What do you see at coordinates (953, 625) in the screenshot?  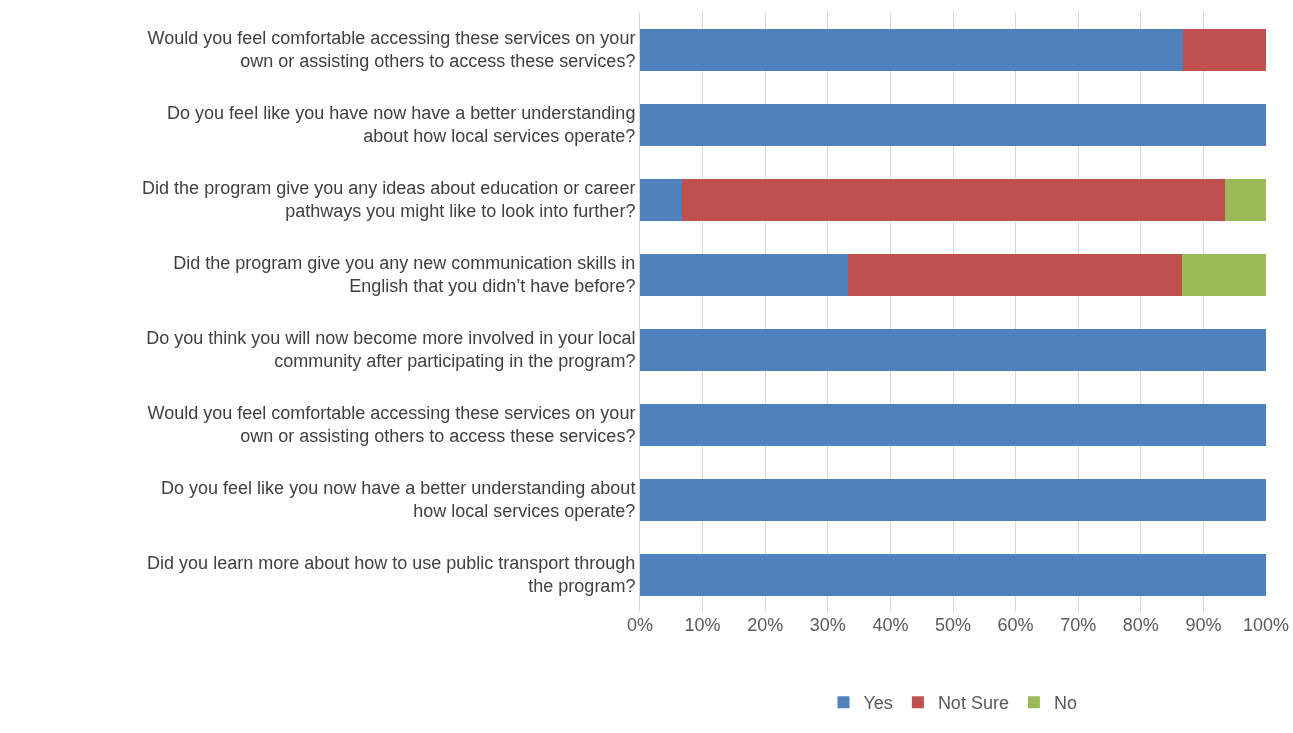 I see `x-tick-label: 50%` at bounding box center [953, 625].